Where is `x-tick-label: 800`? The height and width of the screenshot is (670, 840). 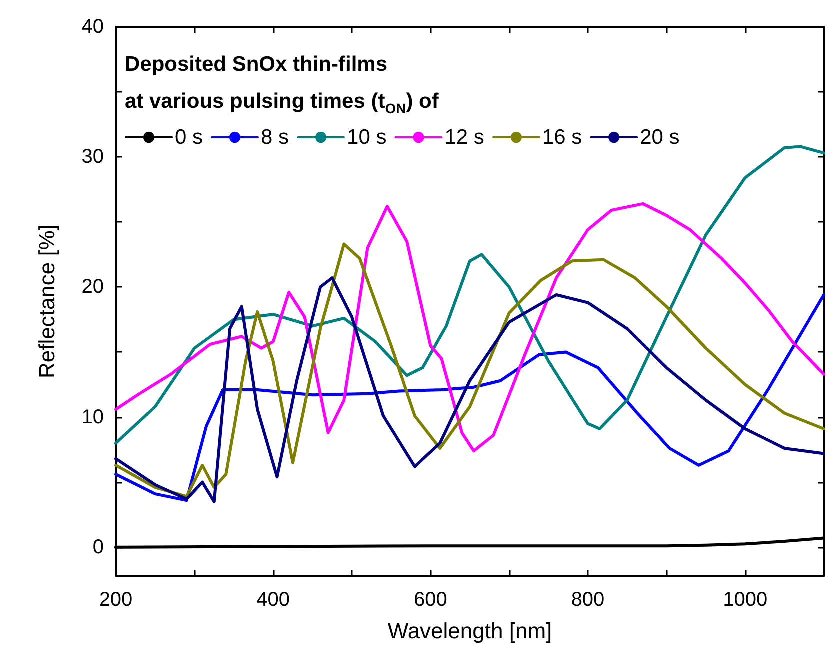 x-tick-label: 800 is located at coordinates (588, 600).